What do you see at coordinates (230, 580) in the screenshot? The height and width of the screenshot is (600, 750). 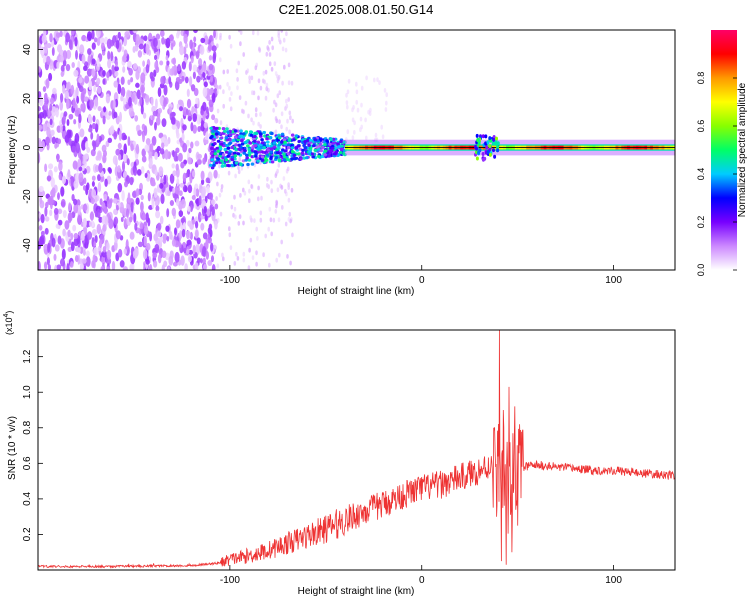 I see `snr-x-tick-label: -100` at bounding box center [230, 580].